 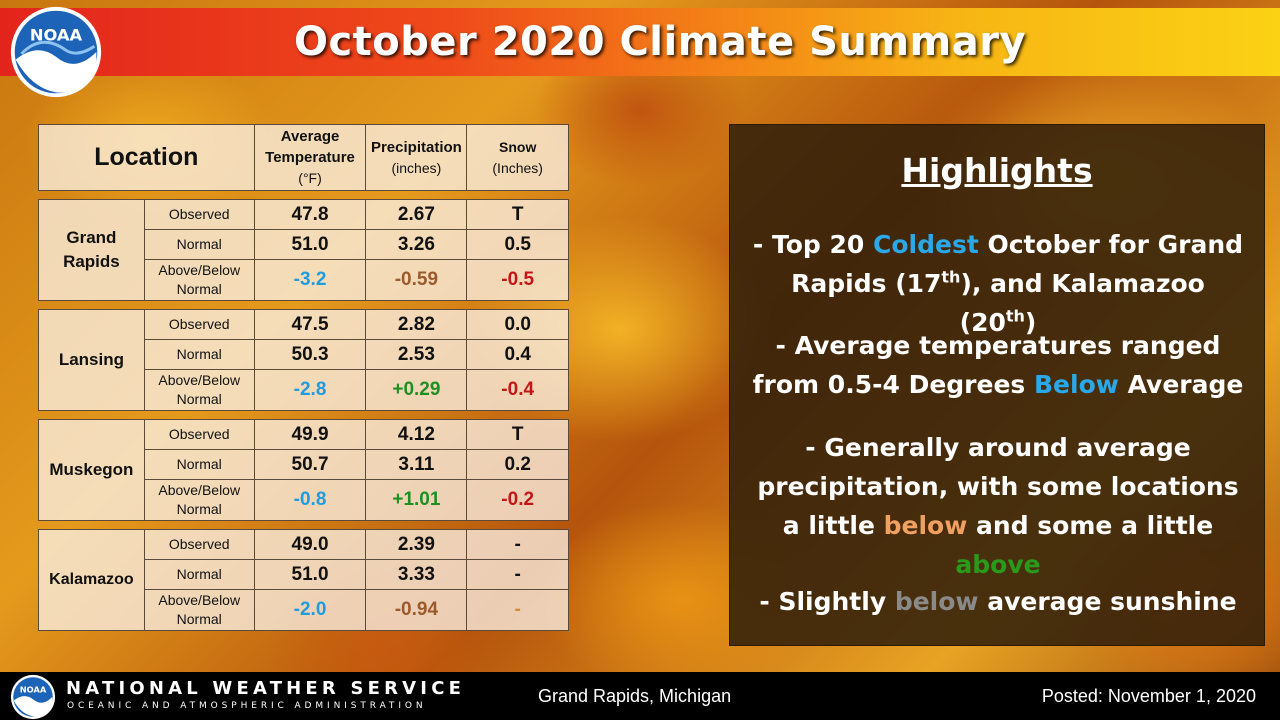 I want to click on table-row: Muskegon Observed 49.9 4.12 T, so click(x=303, y=470).